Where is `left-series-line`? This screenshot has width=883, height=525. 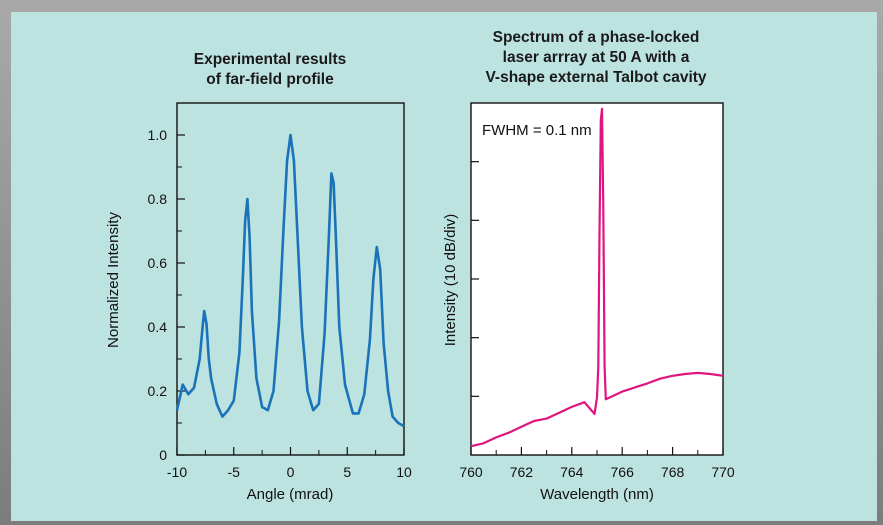
left-series-line is located at coordinates (290, 280).